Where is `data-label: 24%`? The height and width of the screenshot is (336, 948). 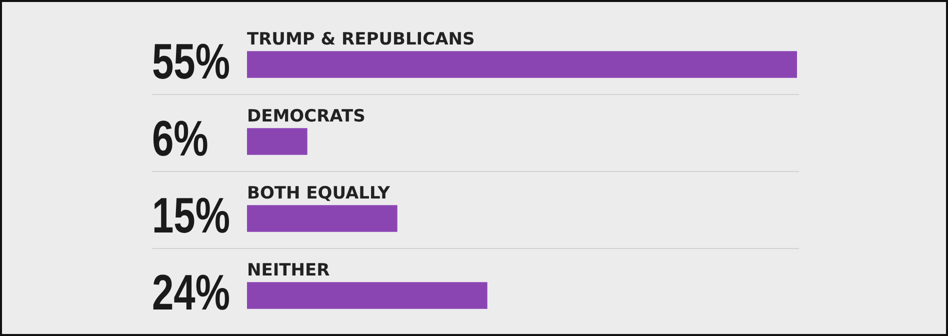
data-label: 24% is located at coordinates (191, 292).